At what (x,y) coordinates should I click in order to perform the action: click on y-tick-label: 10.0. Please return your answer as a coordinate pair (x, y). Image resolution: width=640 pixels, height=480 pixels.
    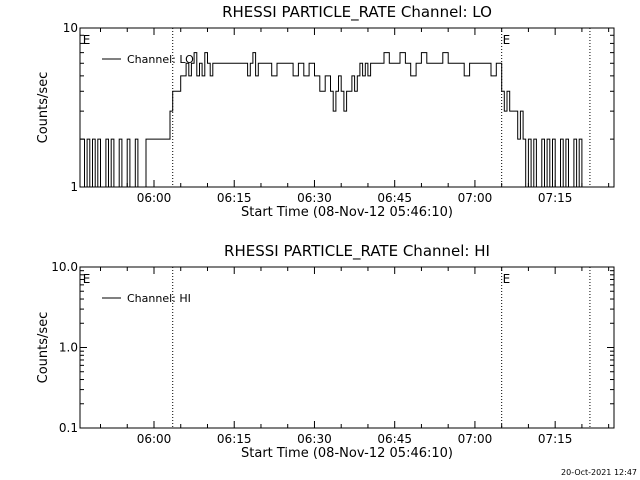
    Looking at the image, I should click on (64, 267).